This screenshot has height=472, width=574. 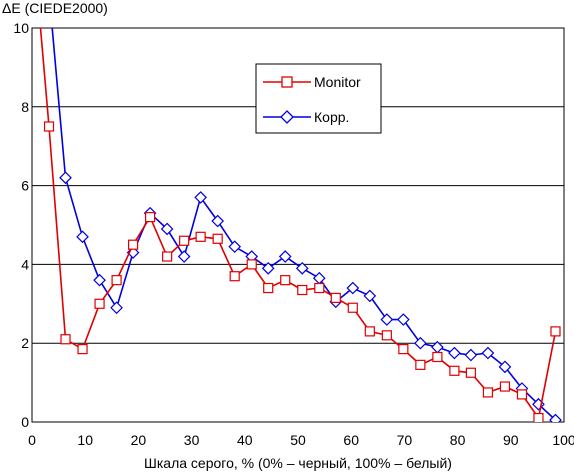 I want to click on y-tick-label: 0, so click(x=25, y=422).